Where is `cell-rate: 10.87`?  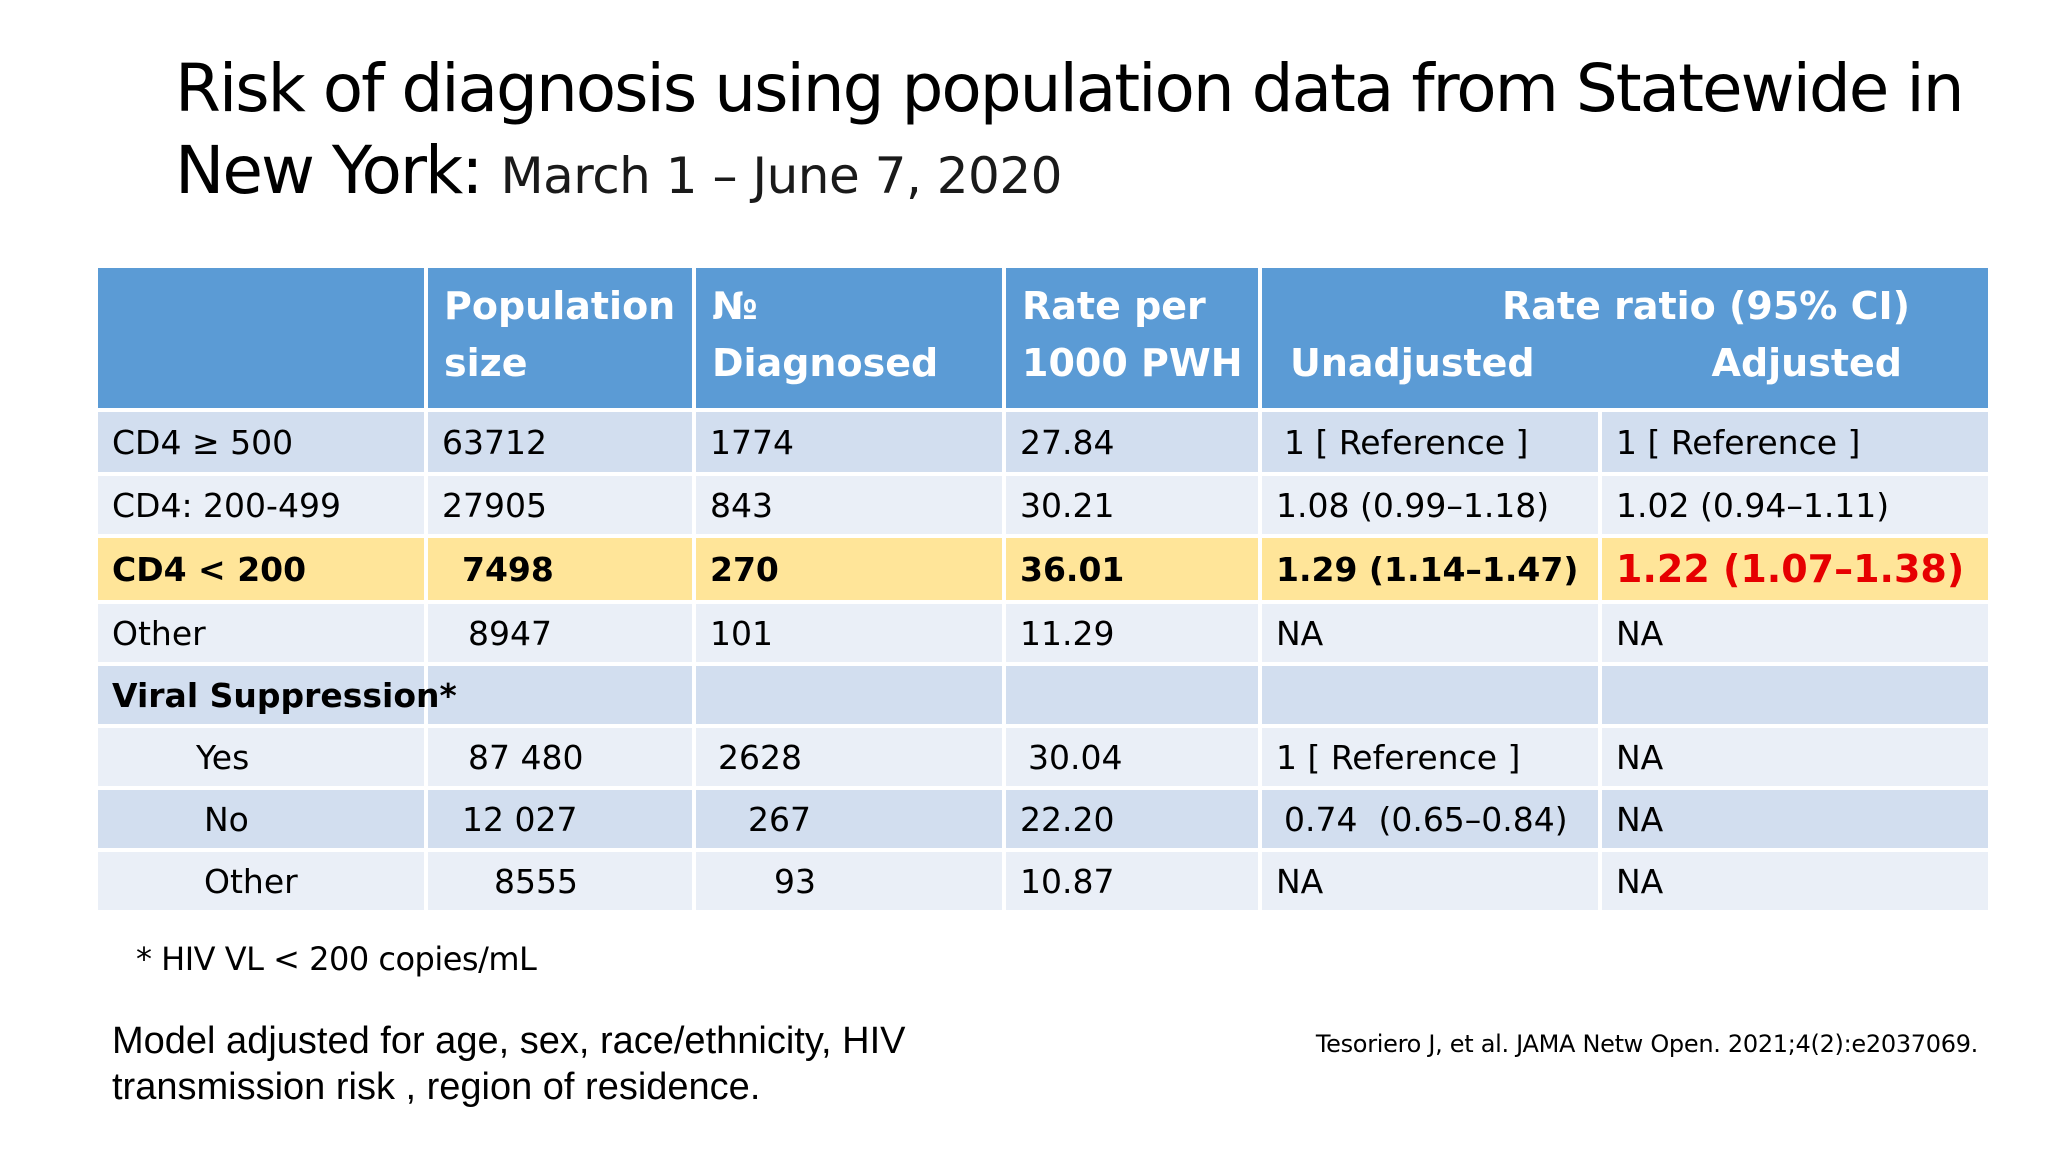 cell-rate: 10.87 is located at coordinates (1132, 881).